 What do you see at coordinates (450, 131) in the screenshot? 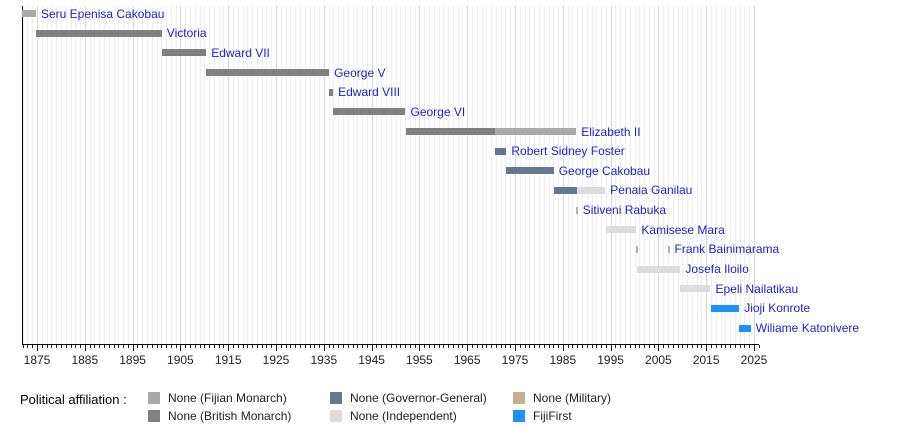
I see `timeline-bar-british_monarch` at bounding box center [450, 131].